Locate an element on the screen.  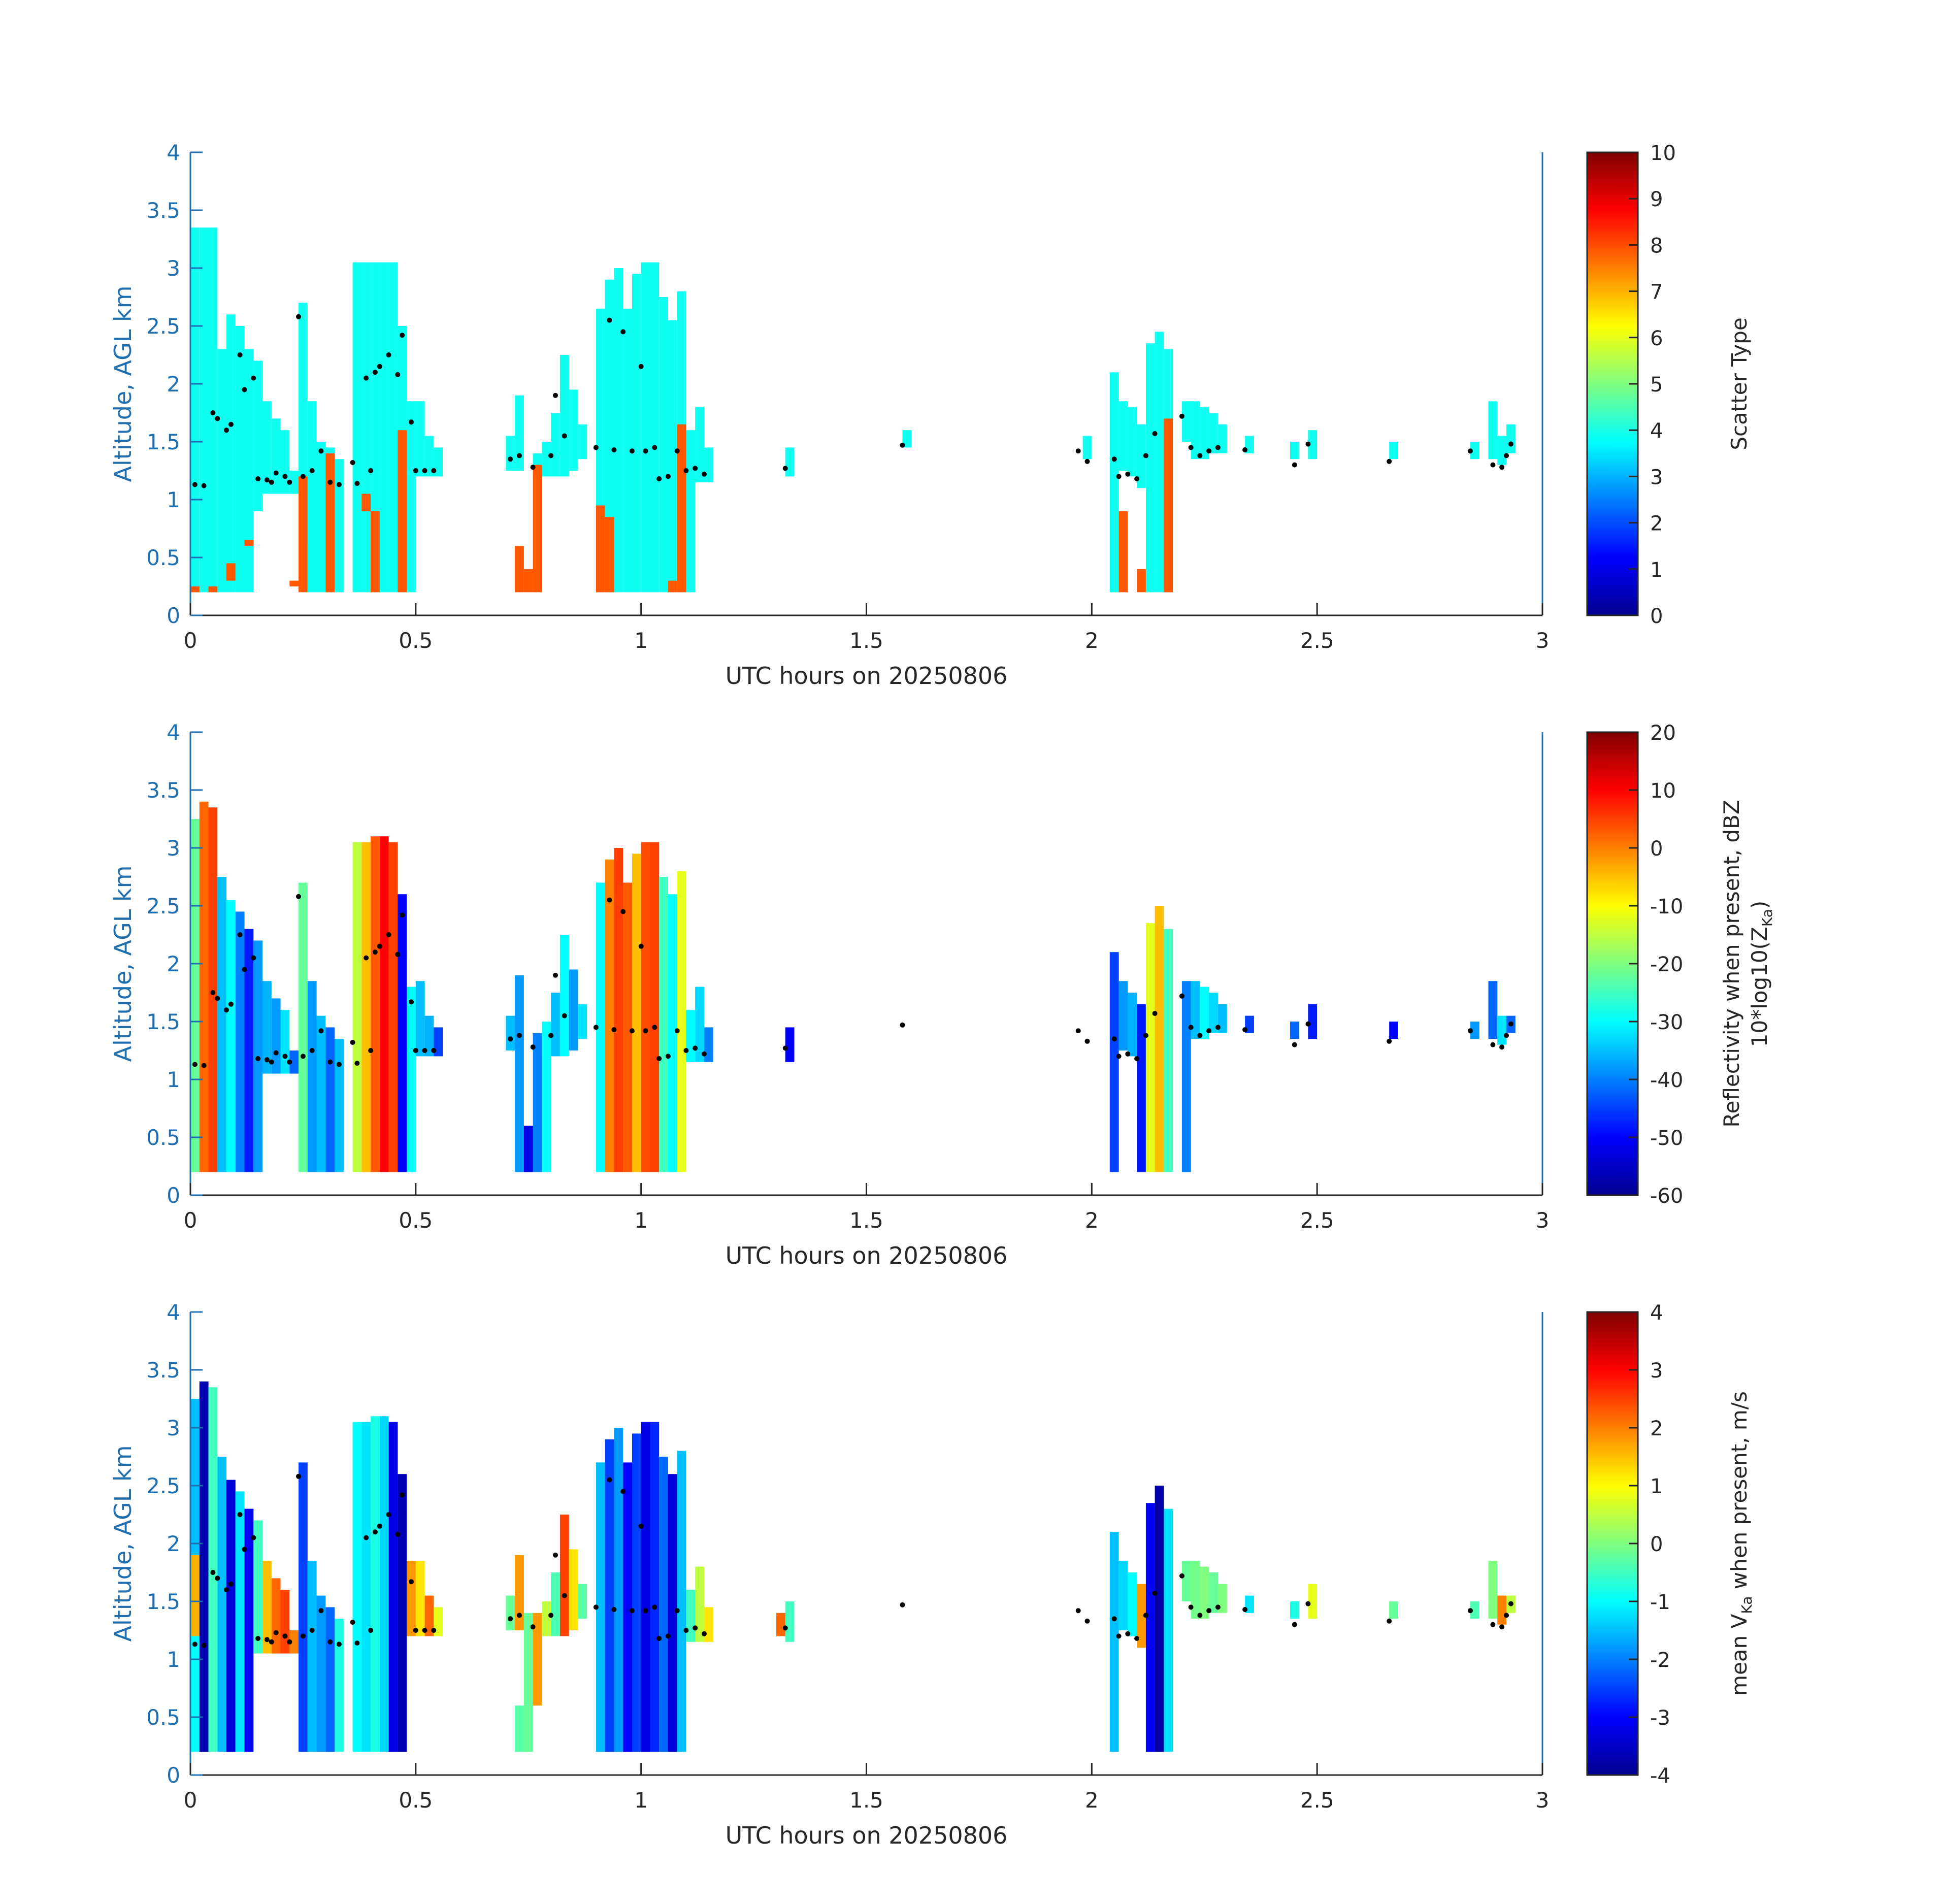
x-tick-label: 1 is located at coordinates (641, 641).